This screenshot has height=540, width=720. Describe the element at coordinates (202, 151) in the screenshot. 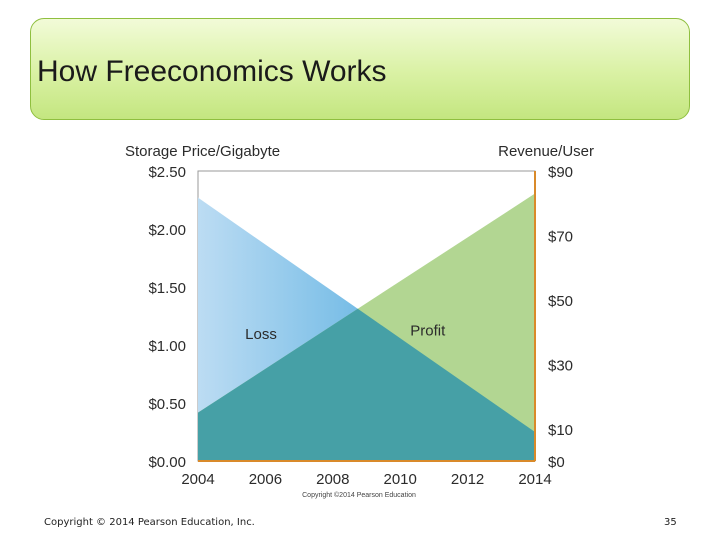

I see `left-axis-title: Storage Price/Gigabyte` at that location.